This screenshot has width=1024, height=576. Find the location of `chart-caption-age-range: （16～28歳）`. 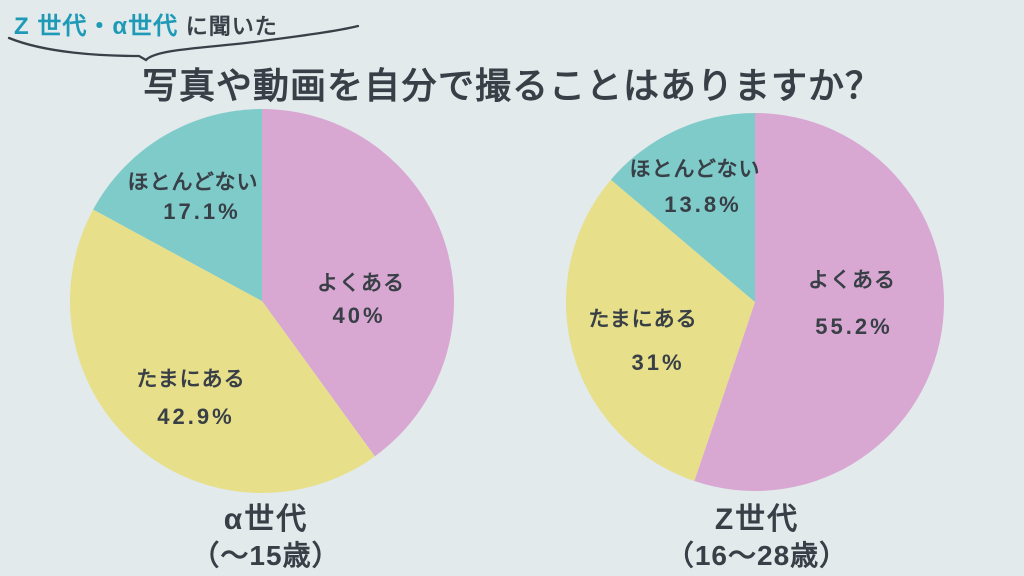

chart-caption-age-range: （16～28歳） is located at coordinates (757, 555).